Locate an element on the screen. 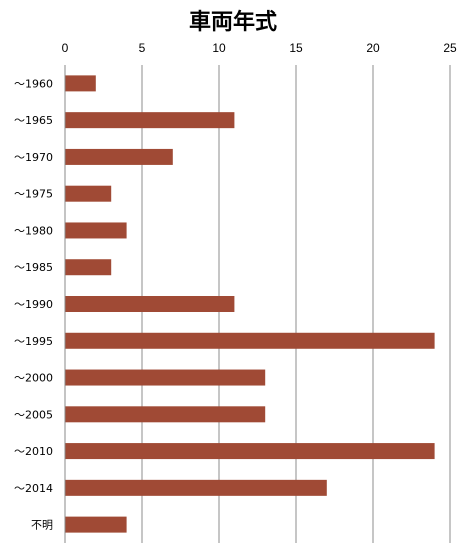  x-tick-label: 20 is located at coordinates (373, 48).